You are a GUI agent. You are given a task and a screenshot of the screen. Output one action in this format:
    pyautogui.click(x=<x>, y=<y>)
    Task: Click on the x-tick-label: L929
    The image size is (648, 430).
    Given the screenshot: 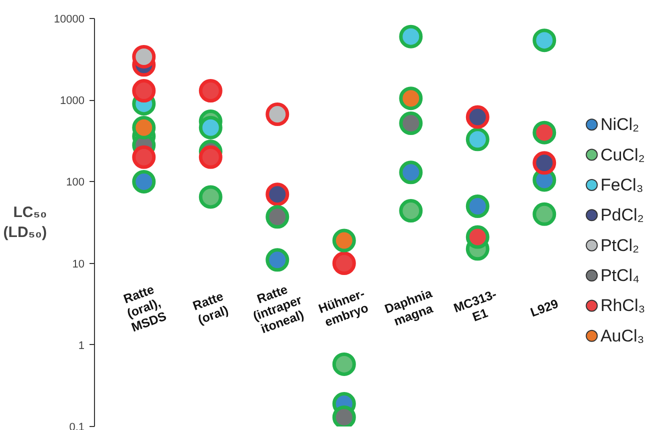 What is the action you would take?
    pyautogui.click(x=544, y=308)
    